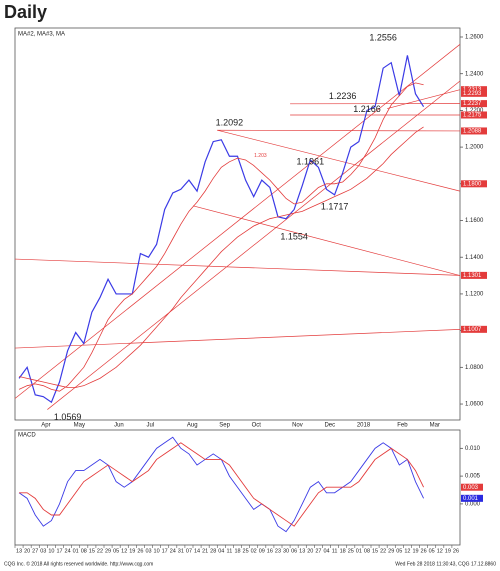 The width and height of the screenshot is (500, 571). I want to click on x-tick-label: 31, so click(181, 551).